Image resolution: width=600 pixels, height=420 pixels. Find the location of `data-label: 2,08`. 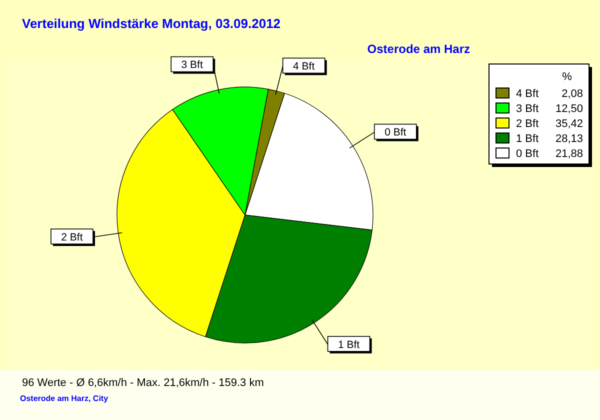

data-label: 2,08 is located at coordinates (572, 94).